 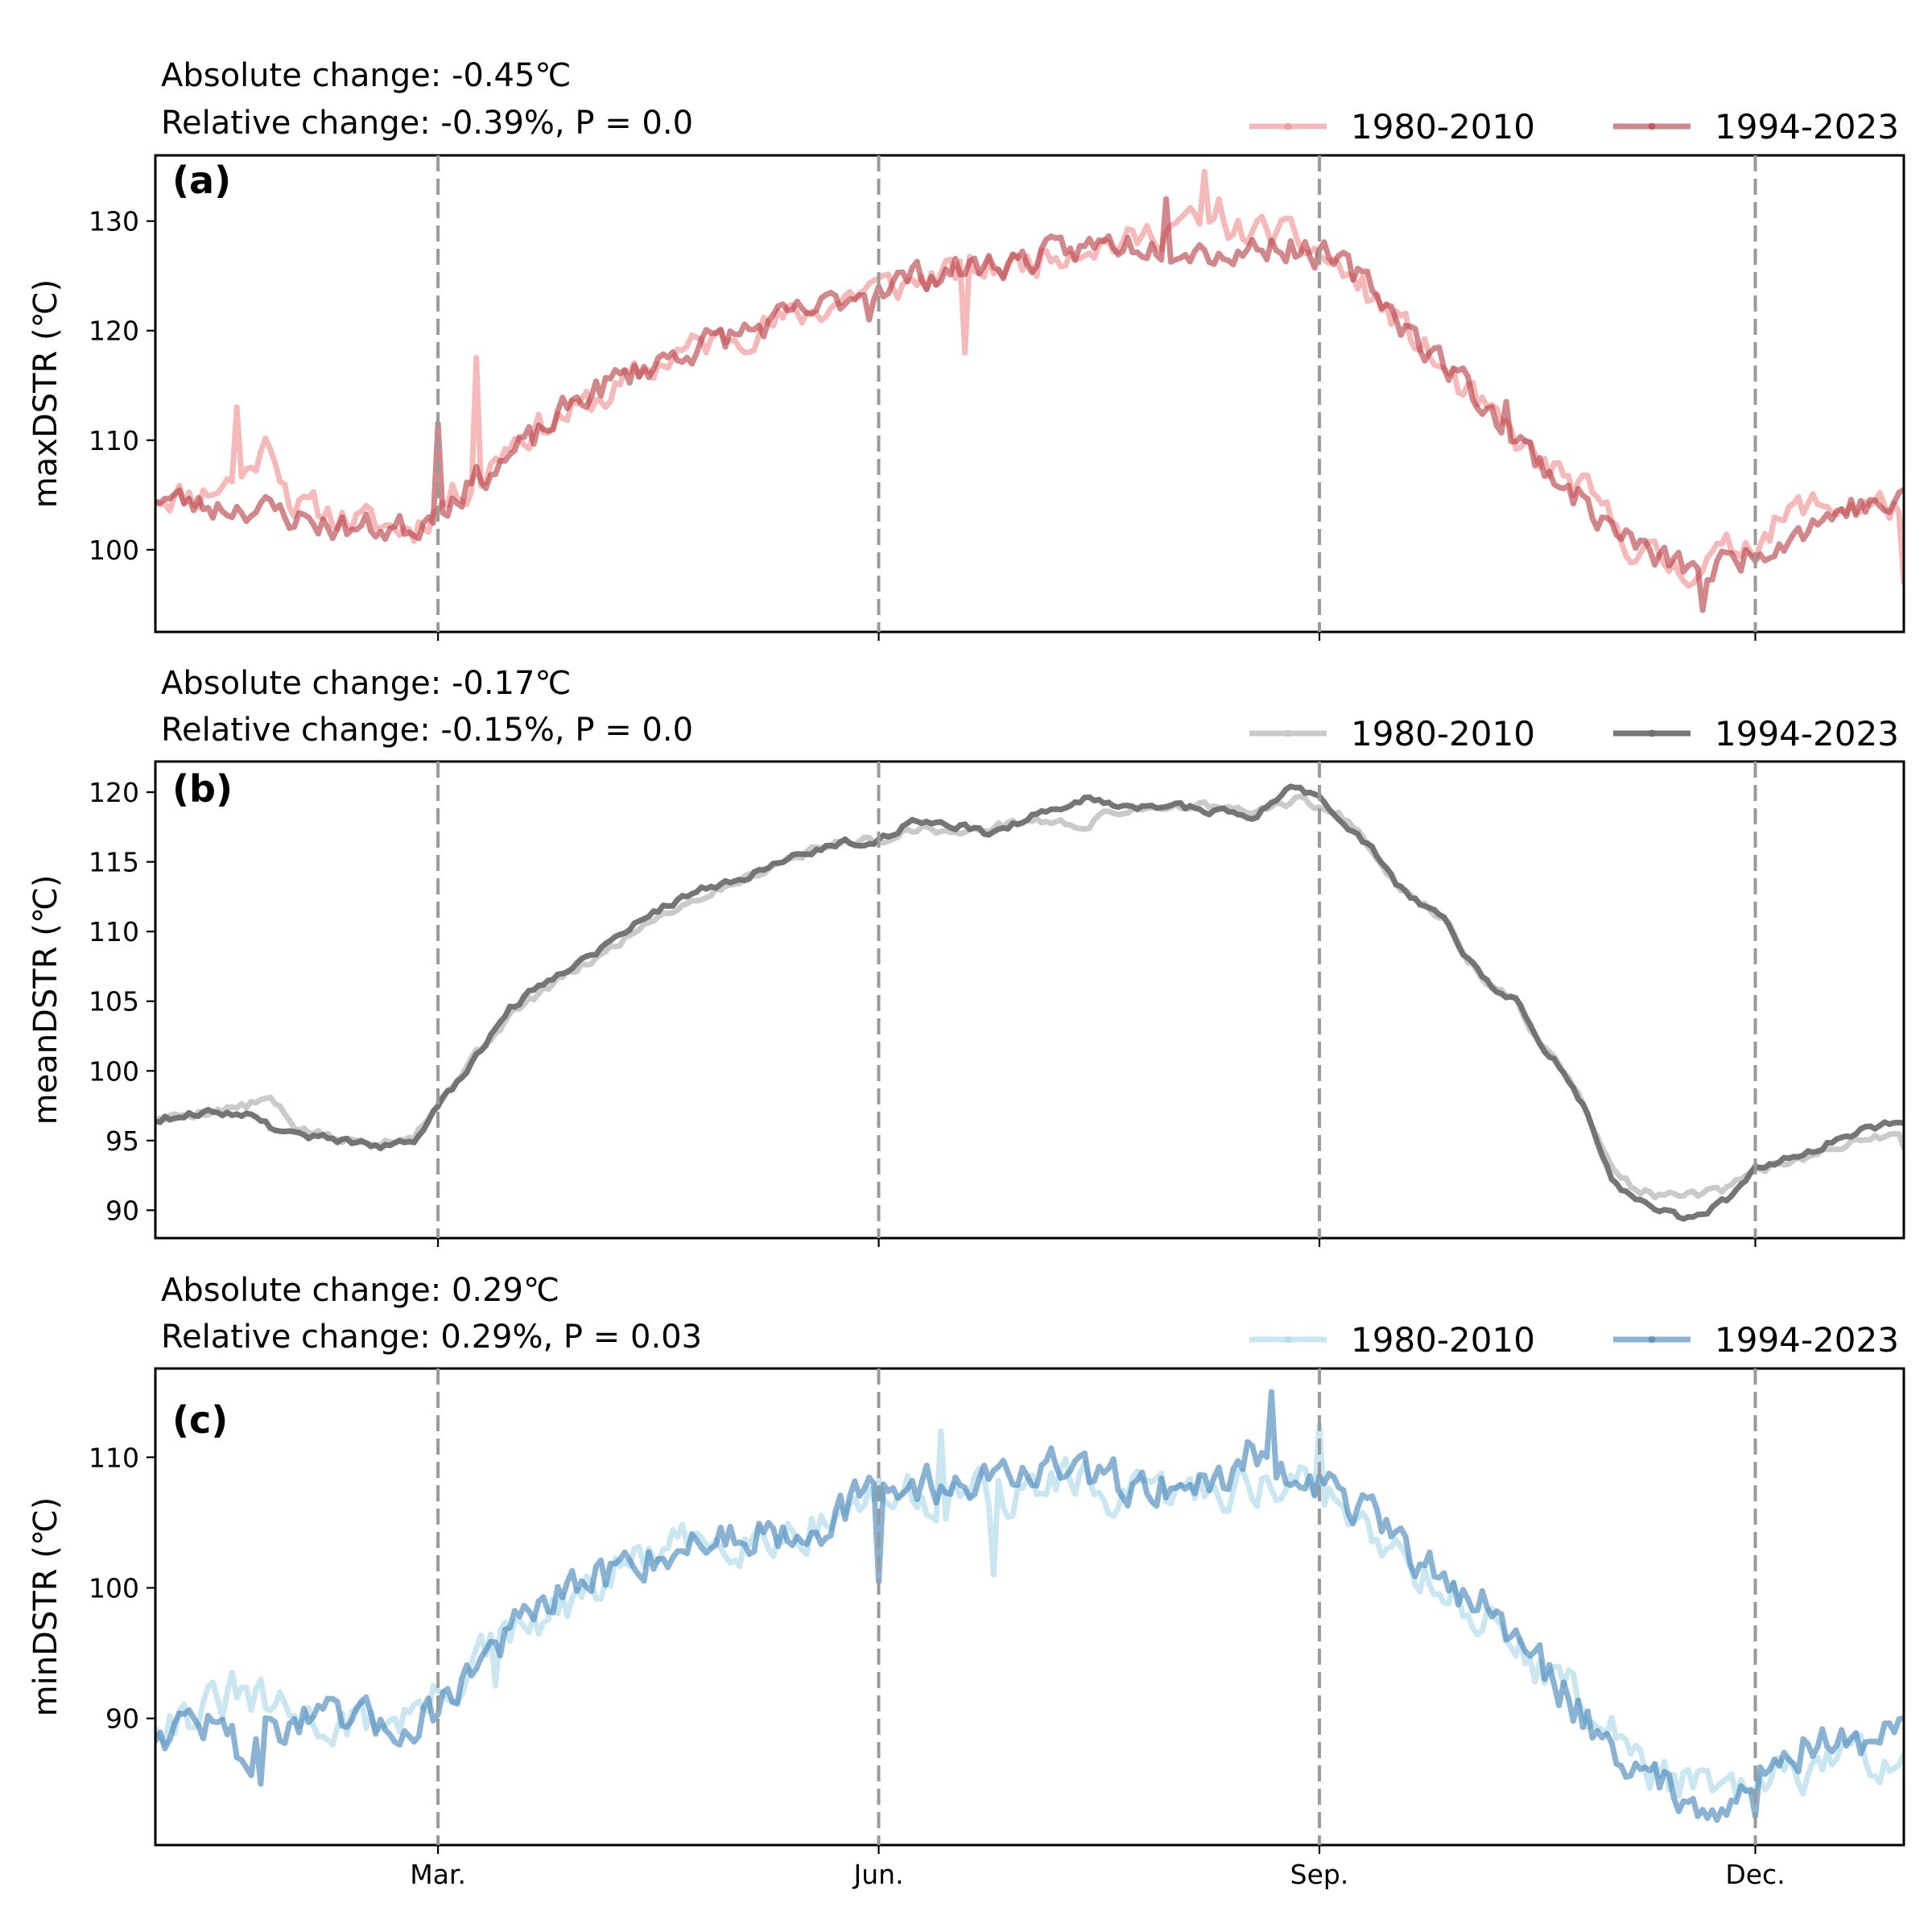 What do you see at coordinates (1443, 1340) in the screenshot?
I see `panel-c-legend-label-1980: 1980-2010` at bounding box center [1443, 1340].